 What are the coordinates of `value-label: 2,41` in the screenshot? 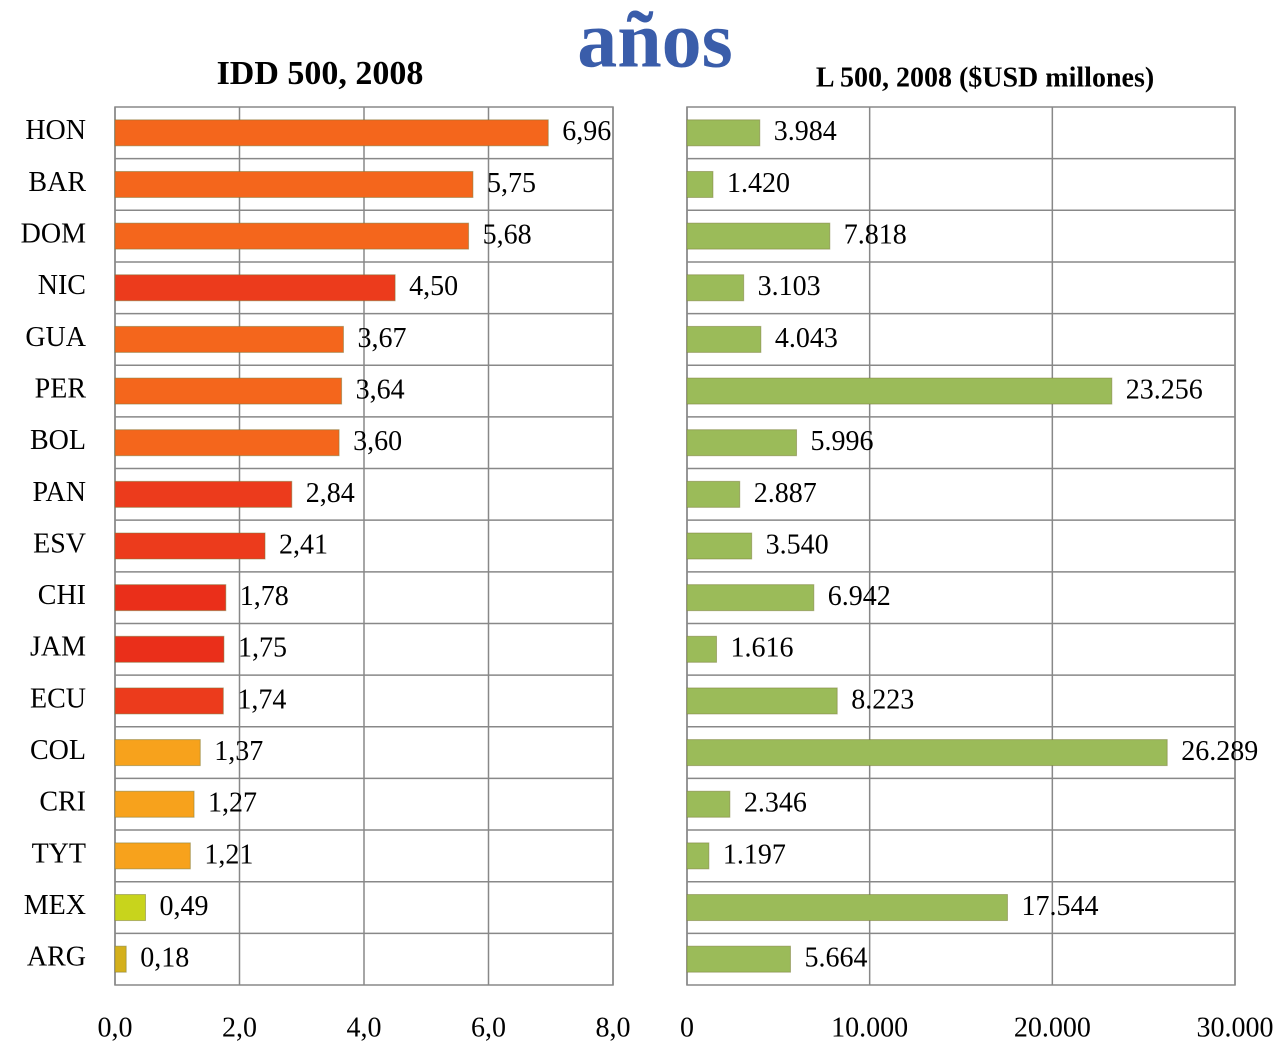 It's located at (303, 544).